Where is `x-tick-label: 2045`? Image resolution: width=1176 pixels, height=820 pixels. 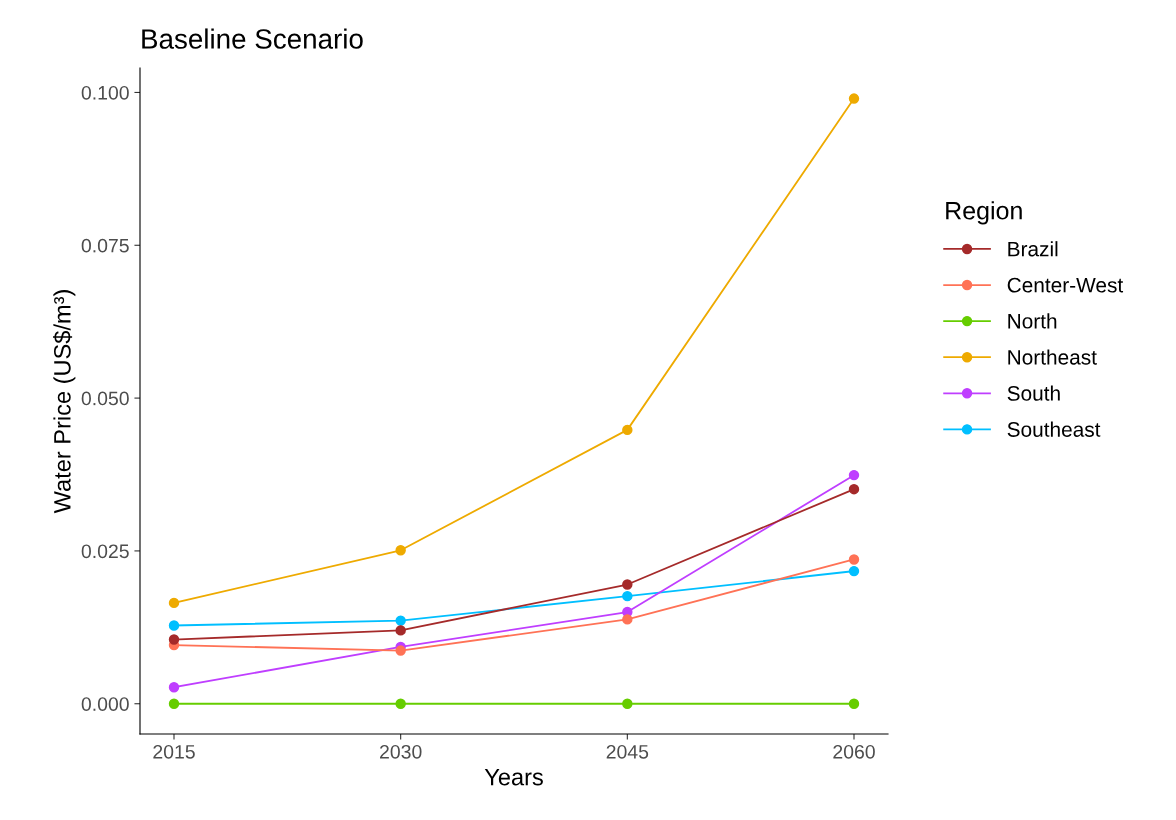 x-tick-label: 2045 is located at coordinates (627, 751).